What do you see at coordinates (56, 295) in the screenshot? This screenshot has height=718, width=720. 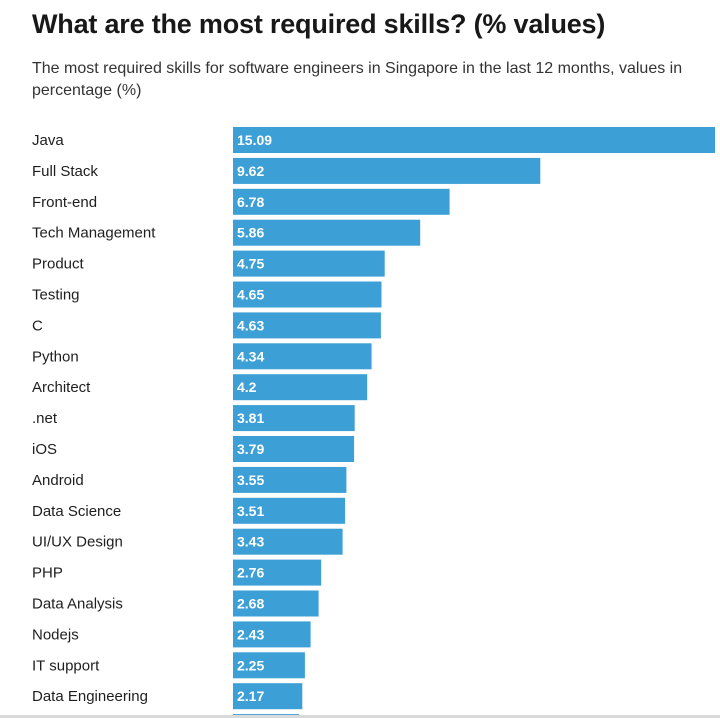 I see `category-label: Testing` at bounding box center [56, 295].